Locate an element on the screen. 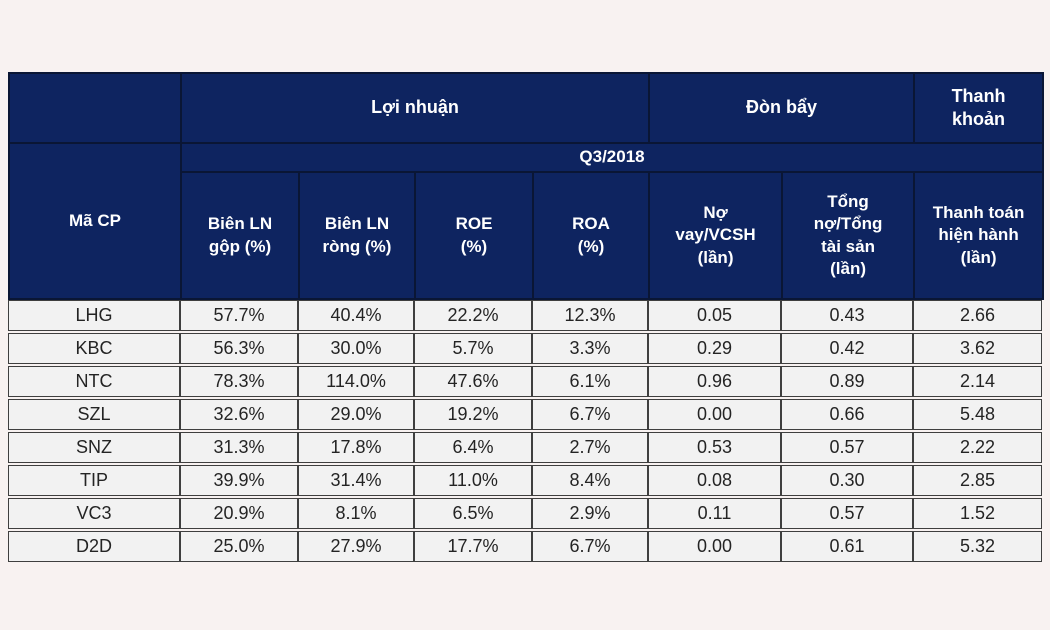  data-cell: 27.9% is located at coordinates (356, 546).